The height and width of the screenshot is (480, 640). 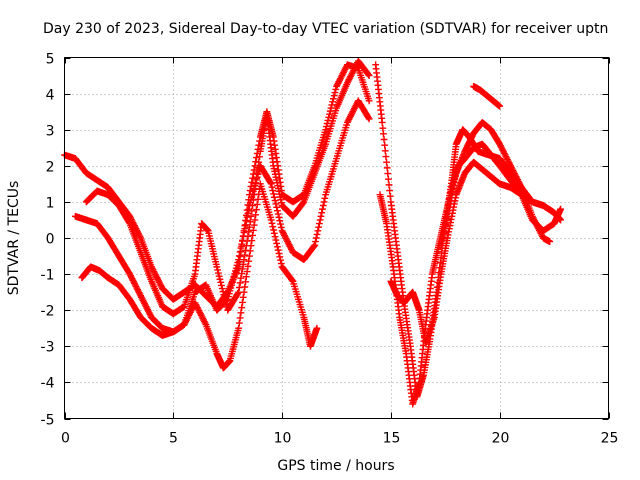 I want to click on y-tick-labels: -5 -4 -3 -2 -1 0 1 2 3 4 5, so click(x=48, y=240).